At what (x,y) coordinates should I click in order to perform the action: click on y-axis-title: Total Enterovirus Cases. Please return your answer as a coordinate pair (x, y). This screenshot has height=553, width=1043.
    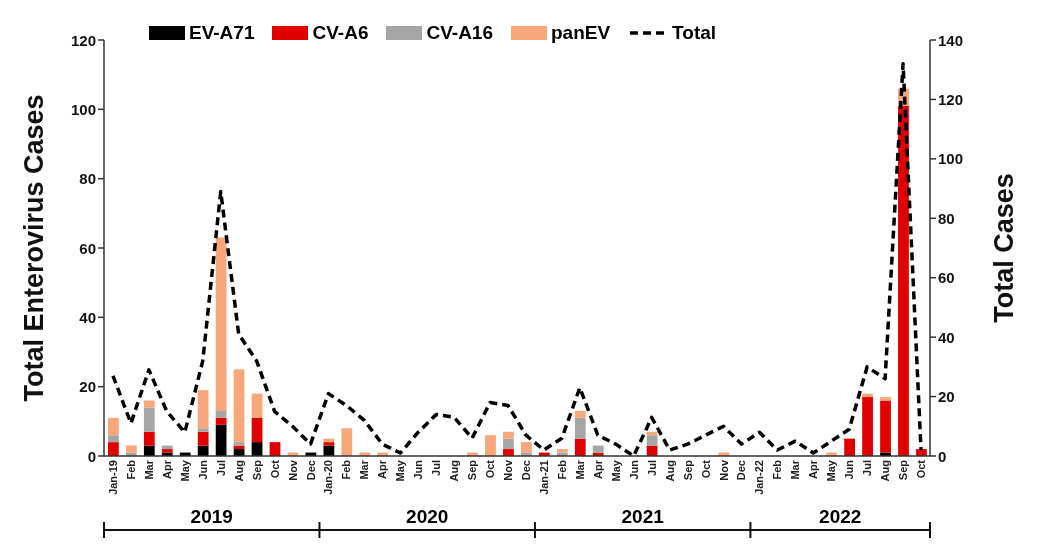
    Looking at the image, I should click on (34, 248).